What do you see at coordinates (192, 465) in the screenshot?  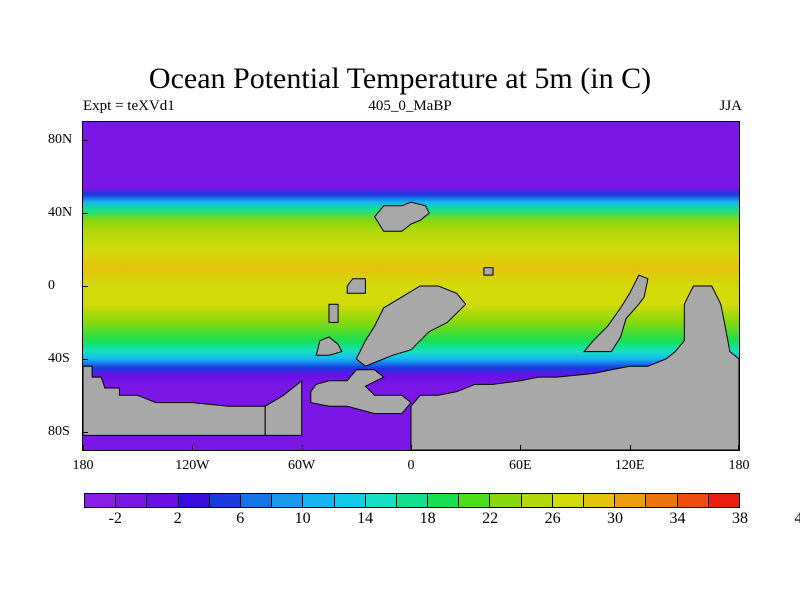 I see `x-tick-label: 120W` at bounding box center [192, 465].